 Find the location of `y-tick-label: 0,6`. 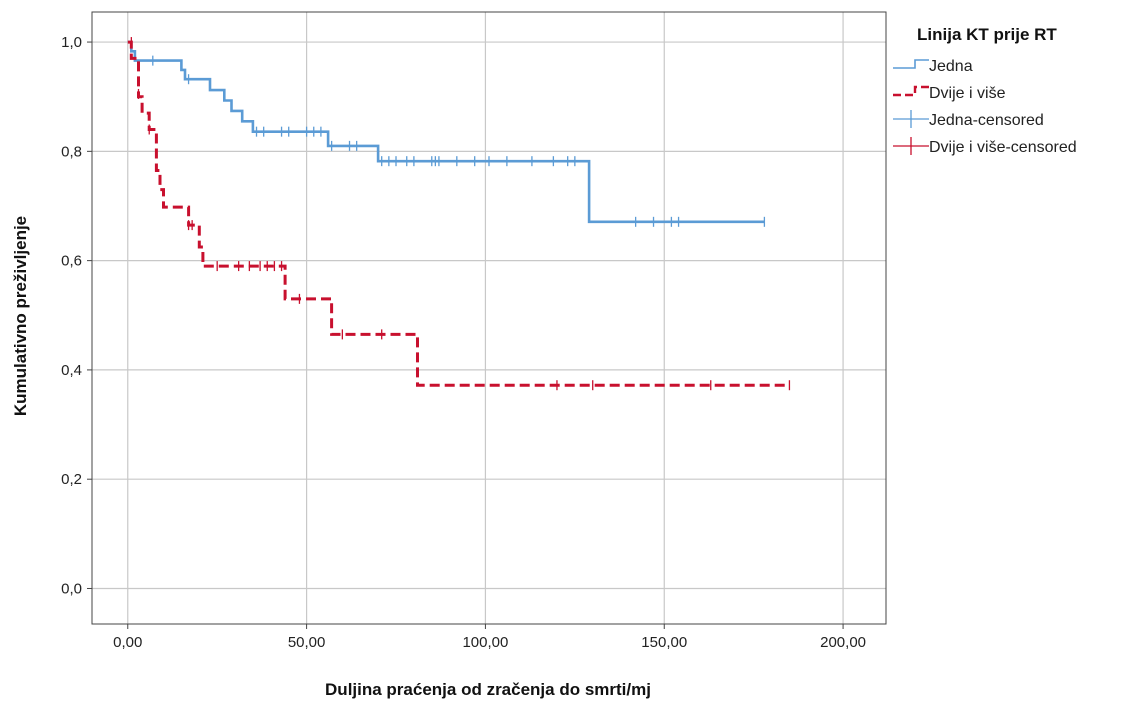

y-tick-label: 0,6 is located at coordinates (71, 261).